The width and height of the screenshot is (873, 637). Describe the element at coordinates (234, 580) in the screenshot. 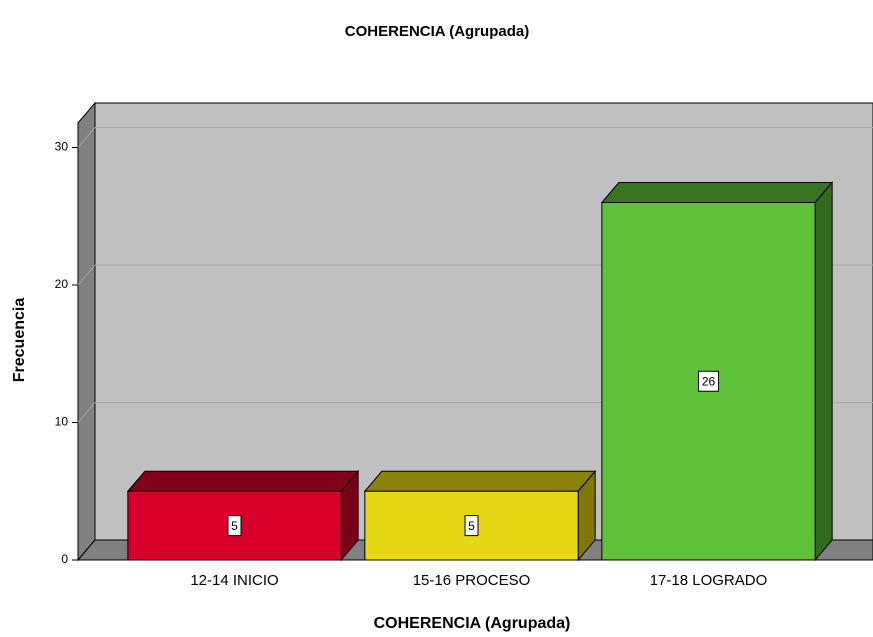

I see `x-tick-label: 12-14 INICIO` at that location.